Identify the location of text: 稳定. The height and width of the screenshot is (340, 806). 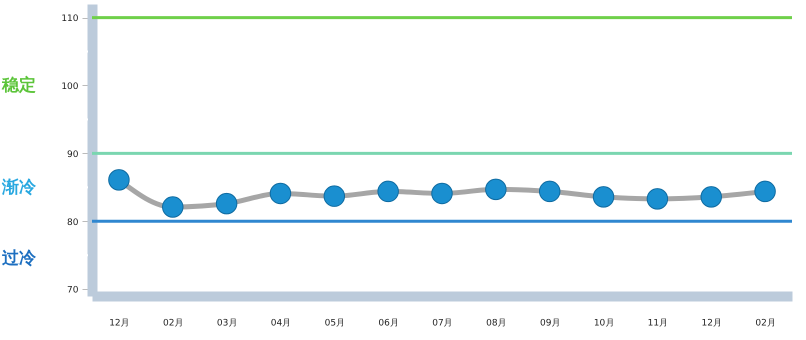
(18, 85).